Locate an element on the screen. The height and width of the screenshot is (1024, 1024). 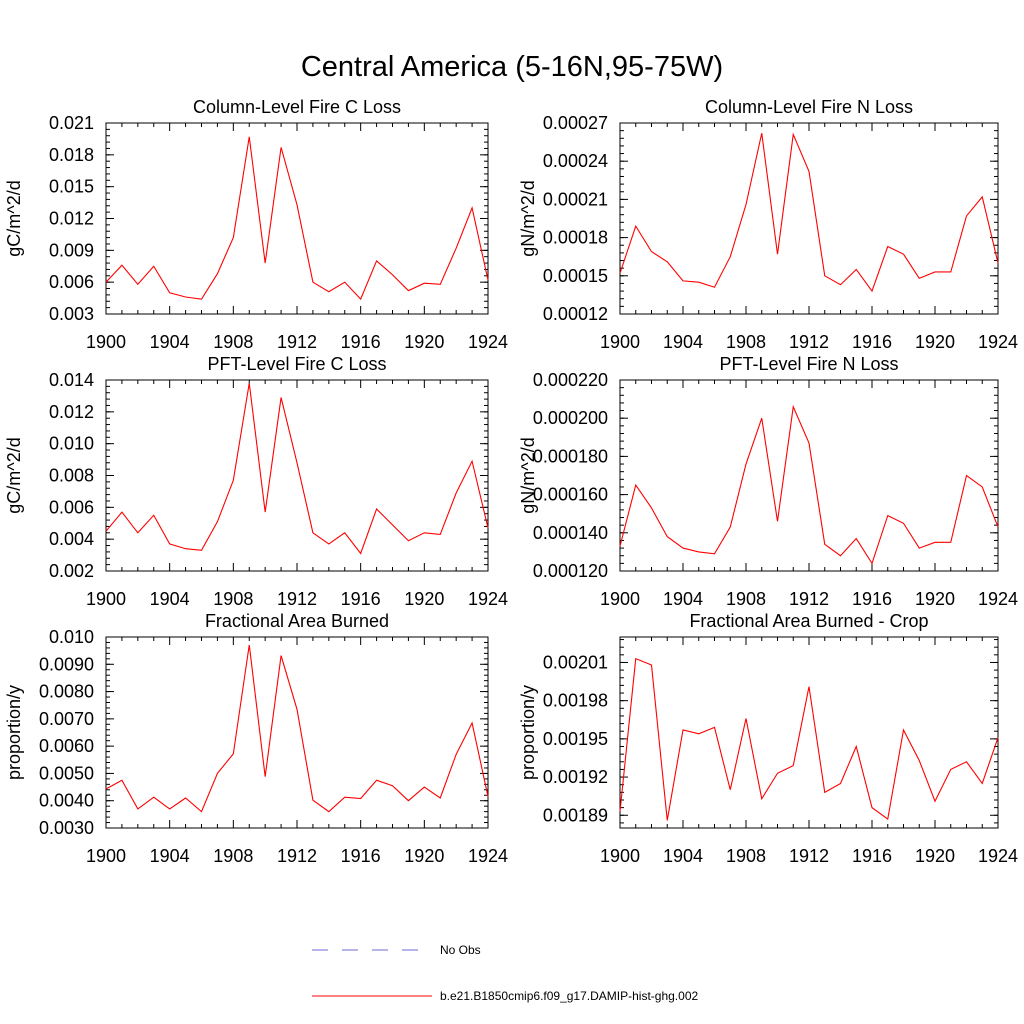
y-tick-label: 0.000160 is located at coordinates (570, 495).